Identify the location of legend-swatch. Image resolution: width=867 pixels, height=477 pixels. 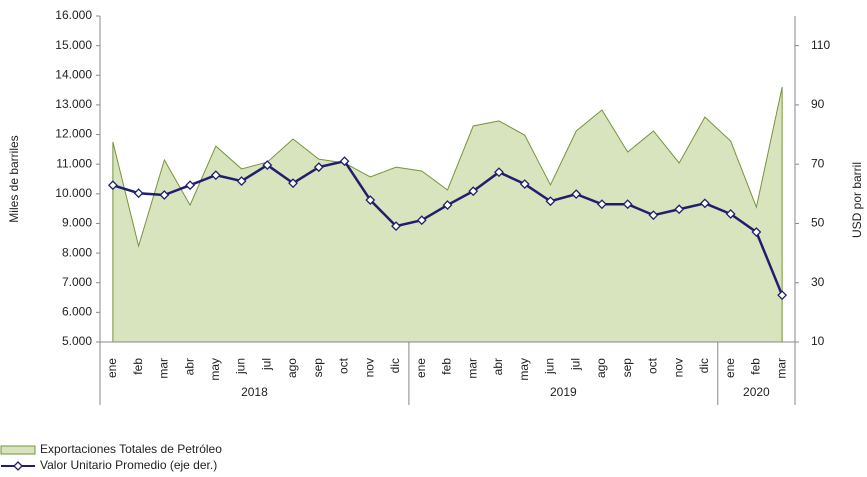
(18, 450).